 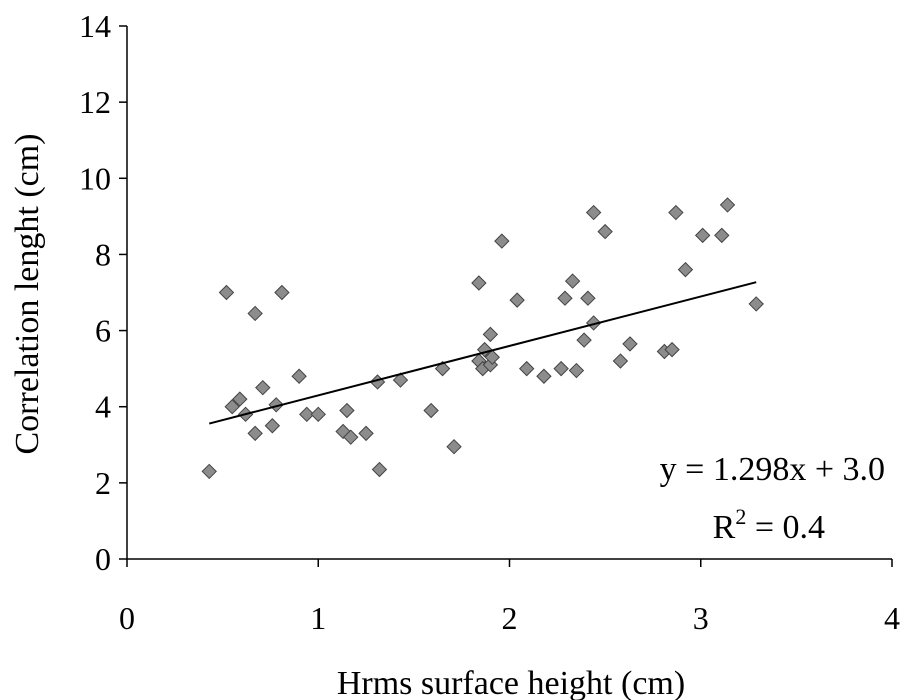 I want to click on trendline-equation: y = 1.298x + 3.0, so click(x=772, y=469).